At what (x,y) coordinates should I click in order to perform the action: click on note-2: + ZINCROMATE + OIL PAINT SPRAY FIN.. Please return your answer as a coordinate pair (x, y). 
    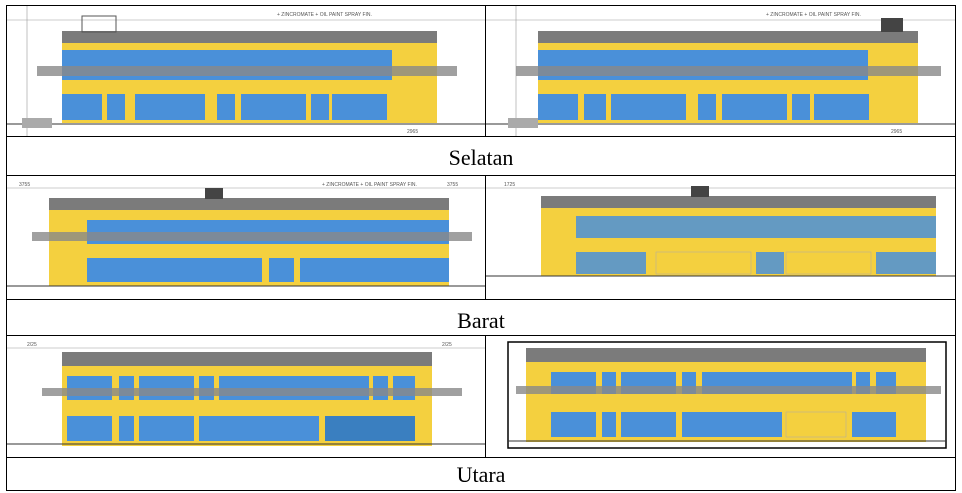
    Looking at the image, I should click on (813, 15).